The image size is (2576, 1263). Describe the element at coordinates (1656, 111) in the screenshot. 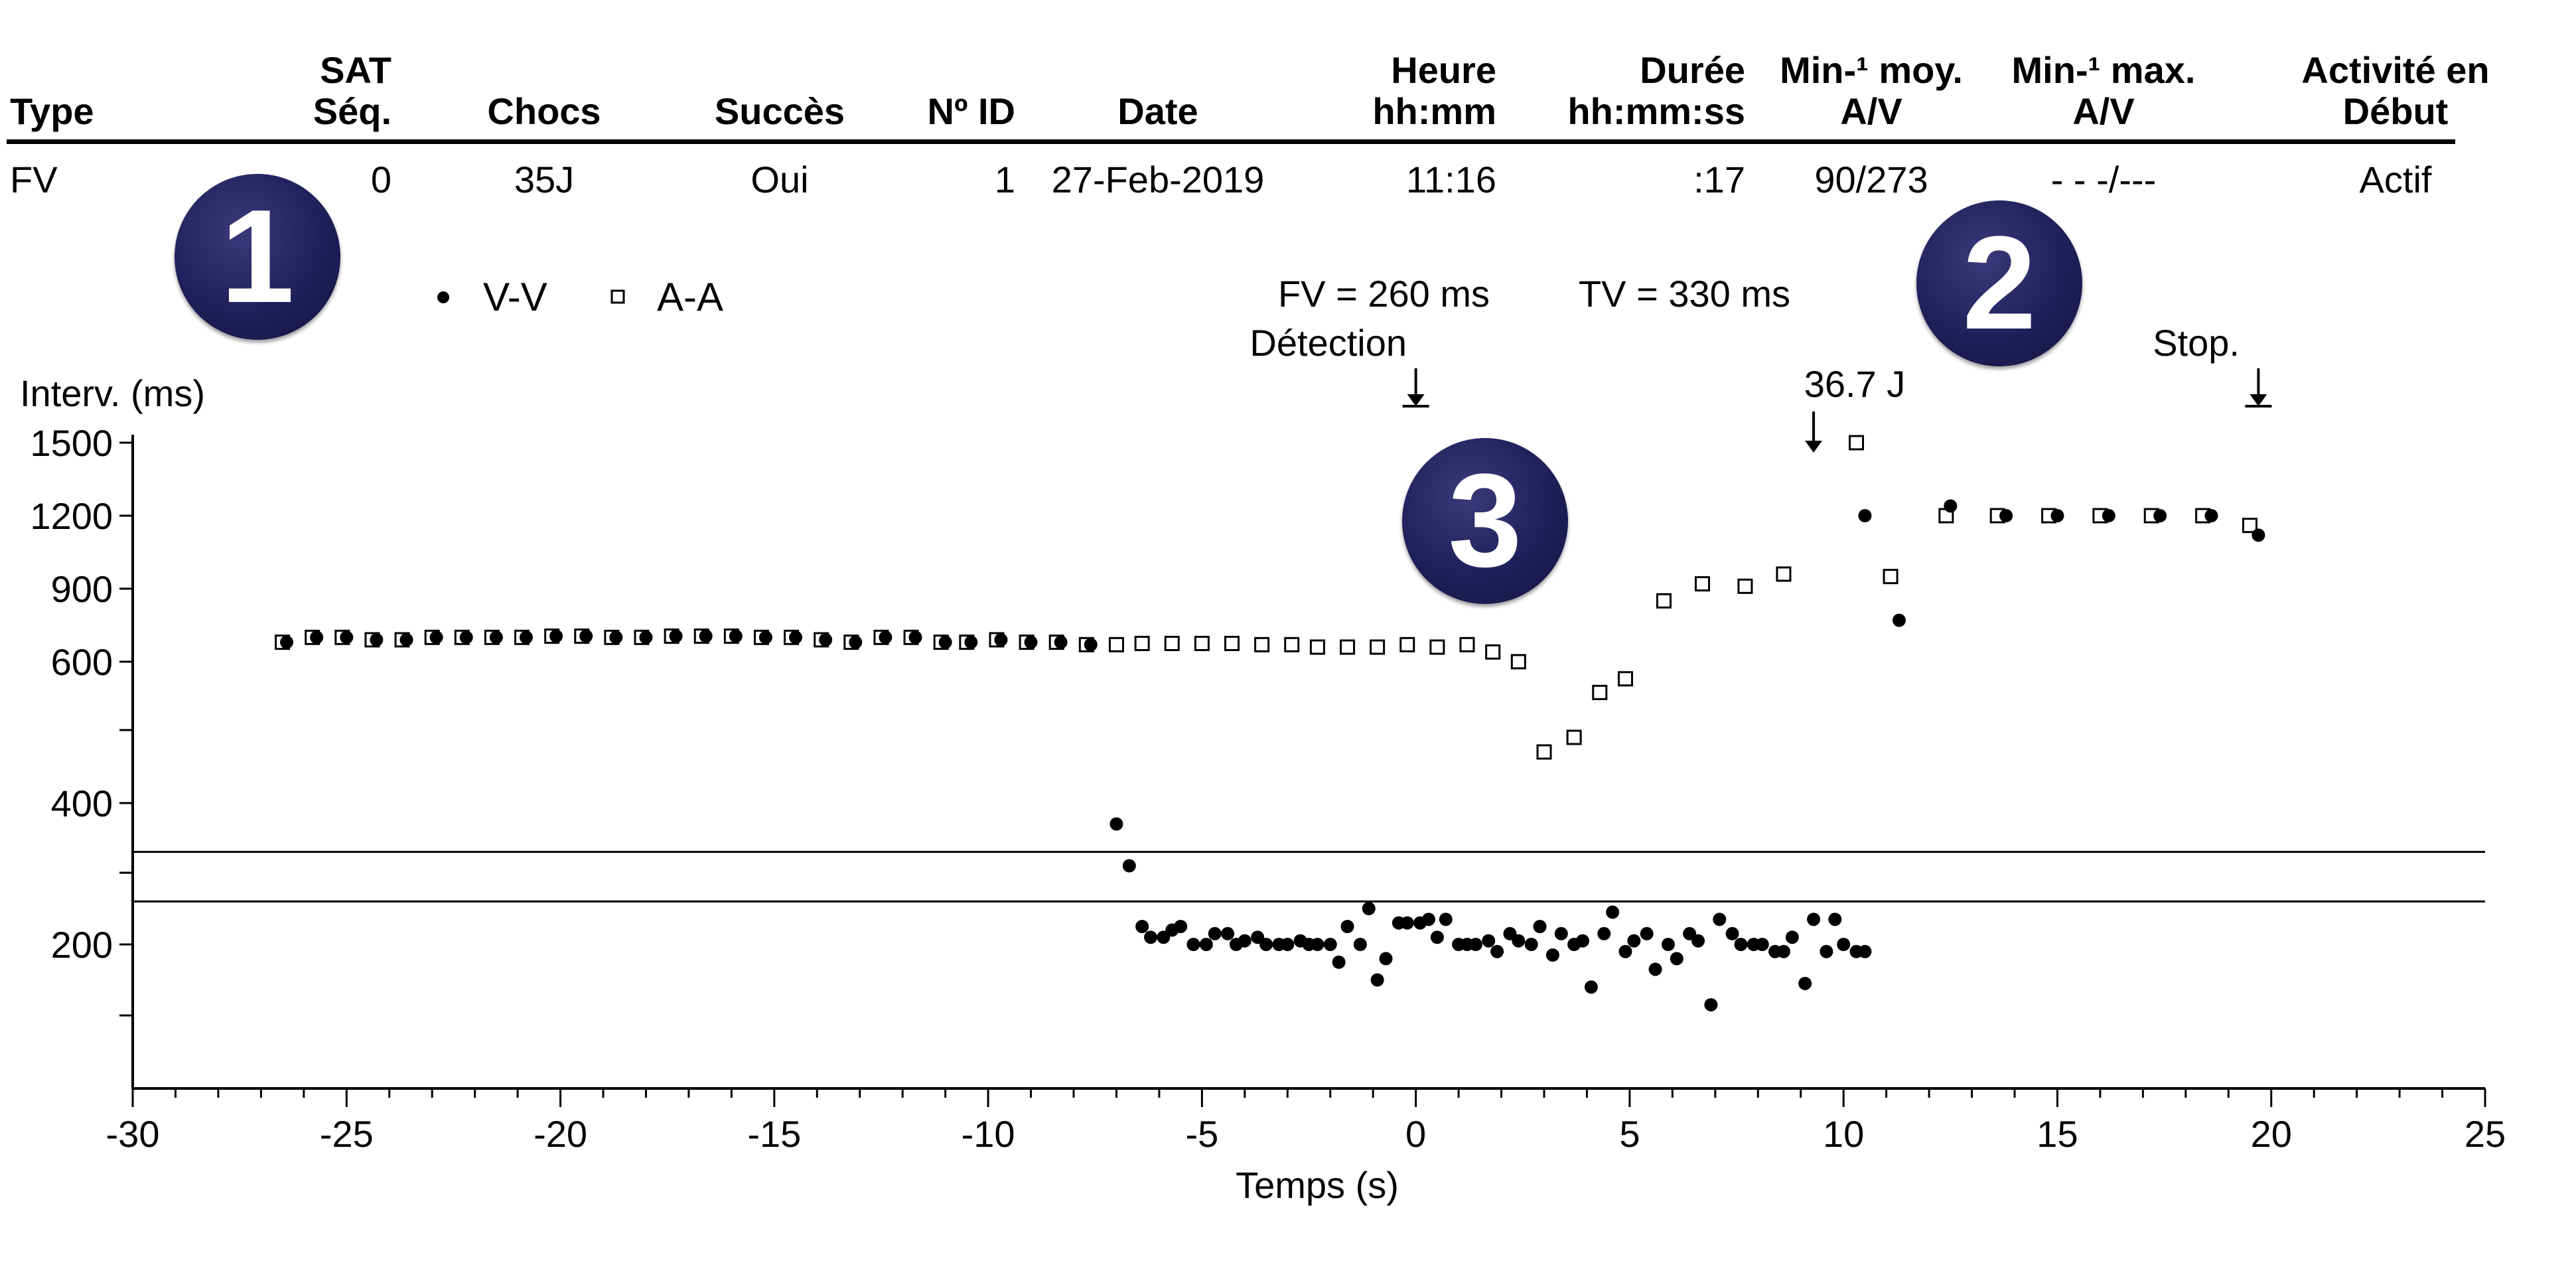

I see `header-line2: hh:mm:ss` at that location.